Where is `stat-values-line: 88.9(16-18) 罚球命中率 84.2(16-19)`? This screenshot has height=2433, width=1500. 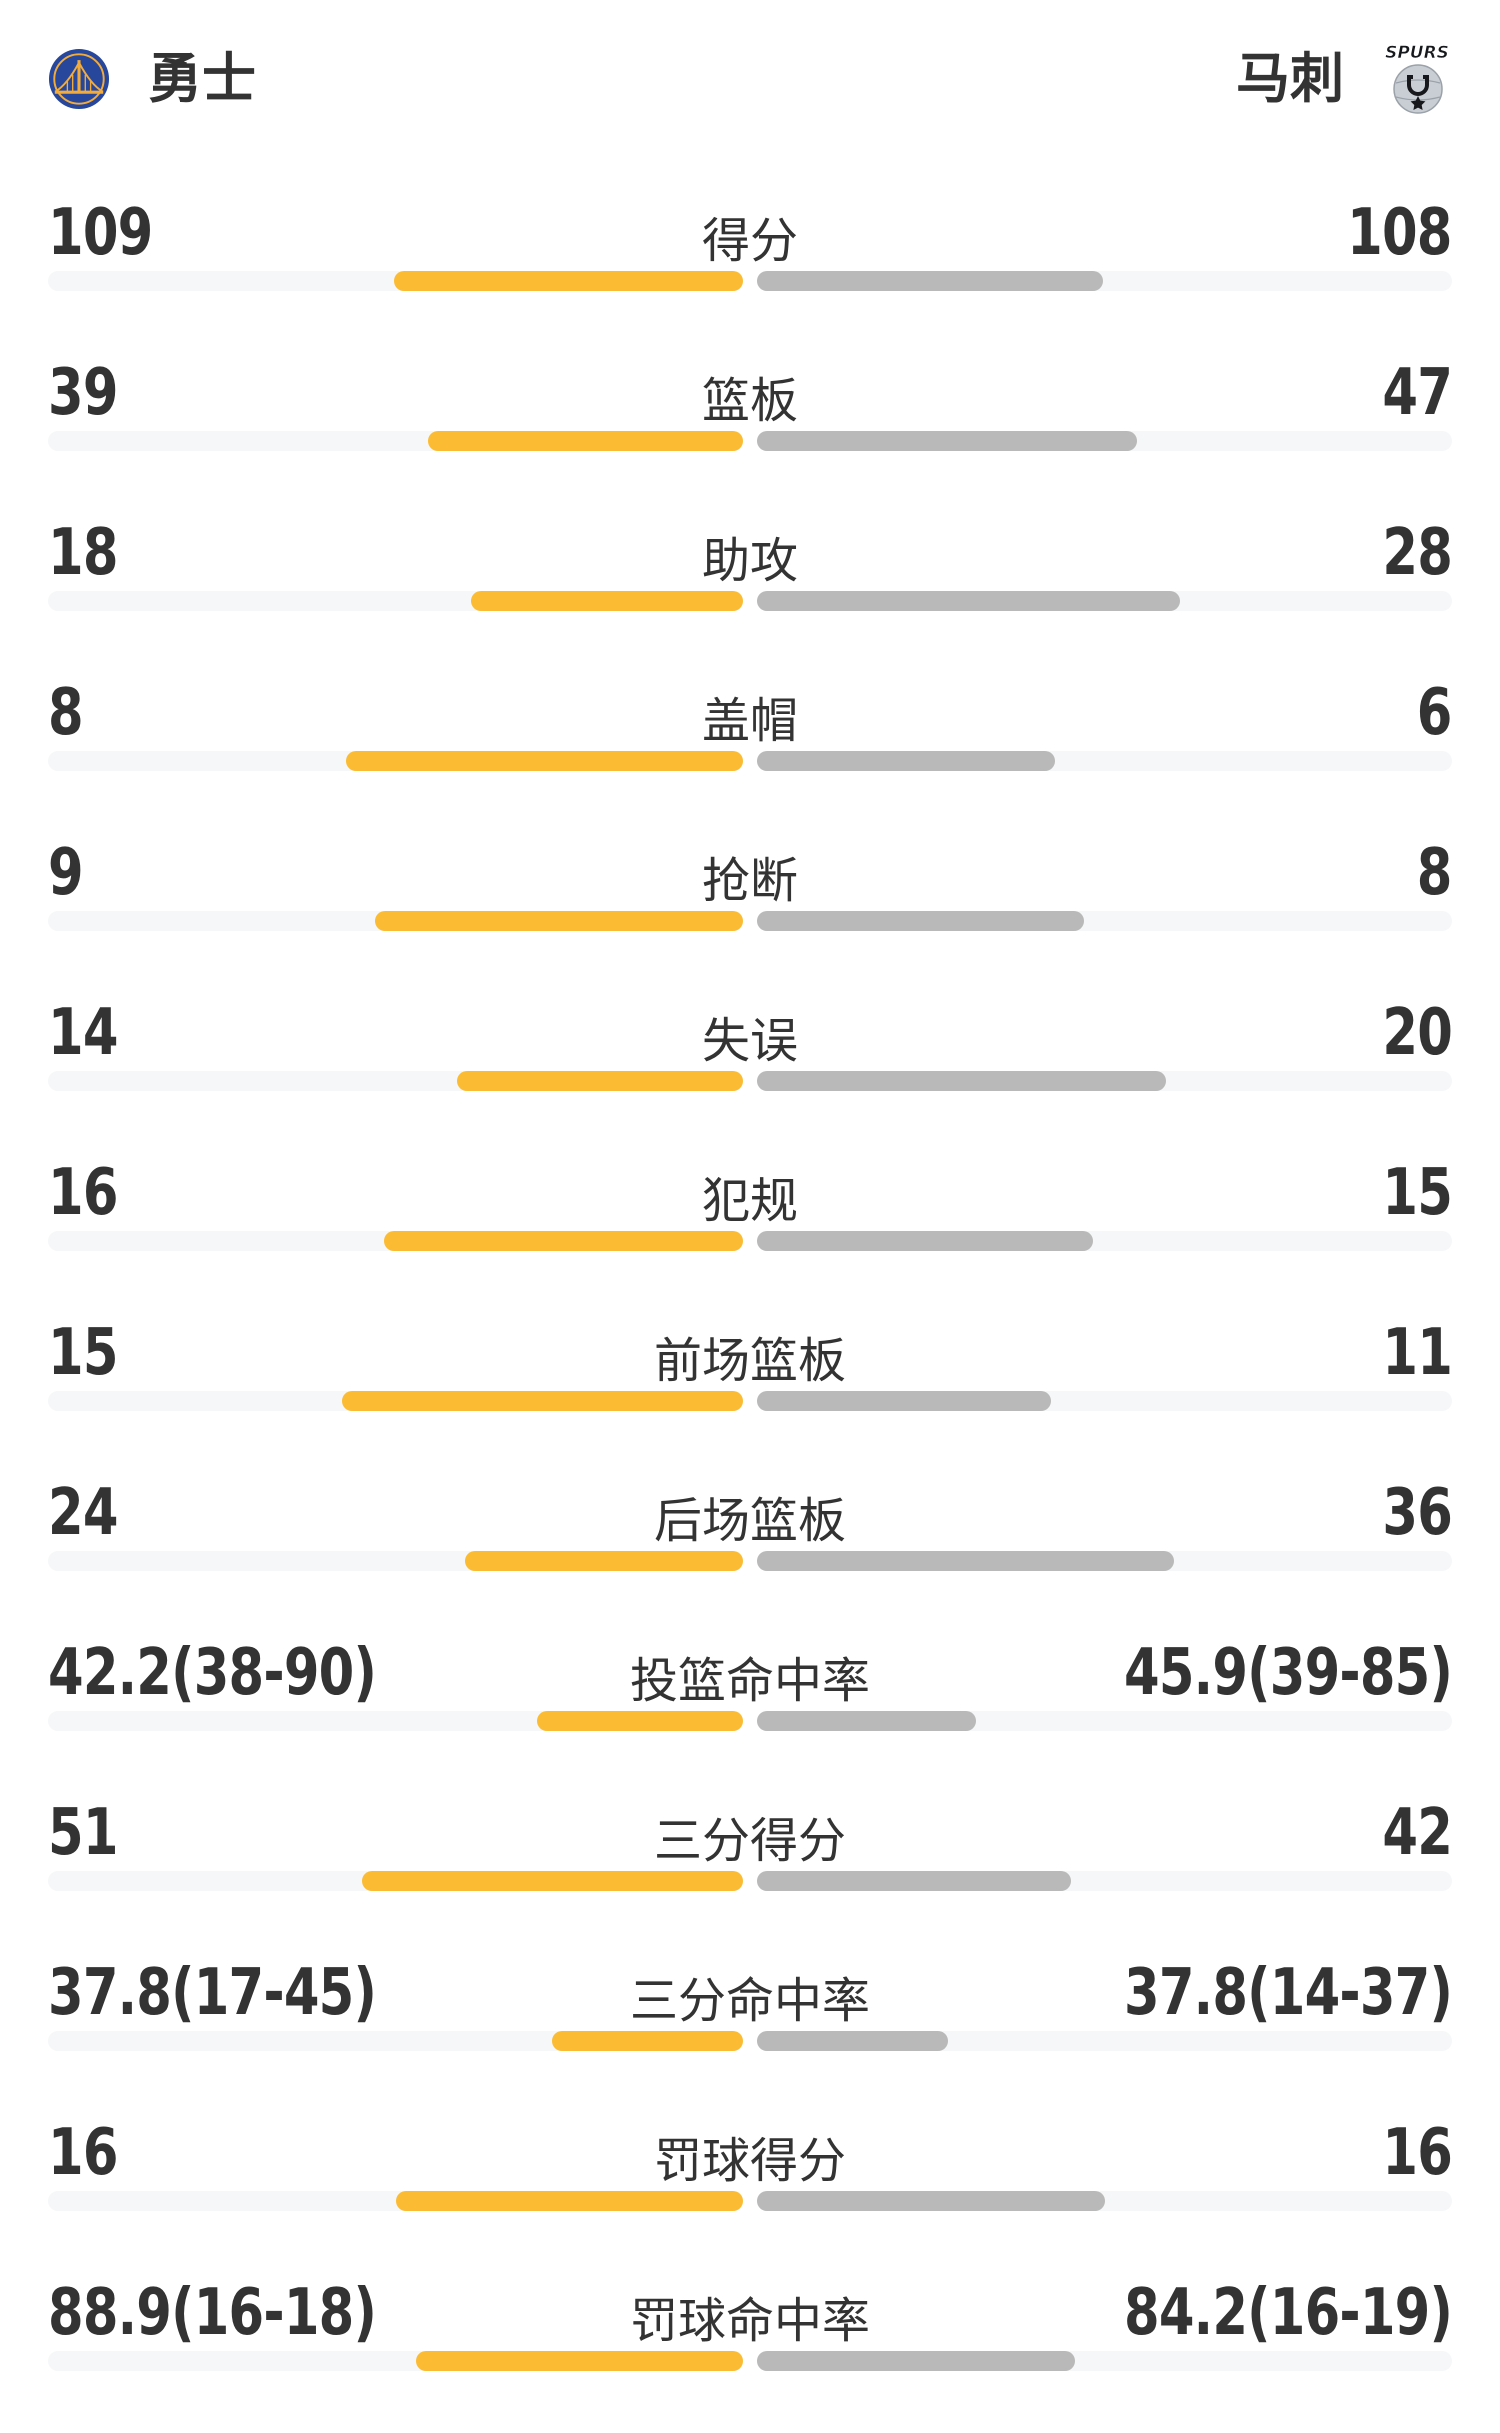
stat-values-line: 88.9(16-18) 罚球命中率 84.2(16-19) is located at coordinates (750, 2311).